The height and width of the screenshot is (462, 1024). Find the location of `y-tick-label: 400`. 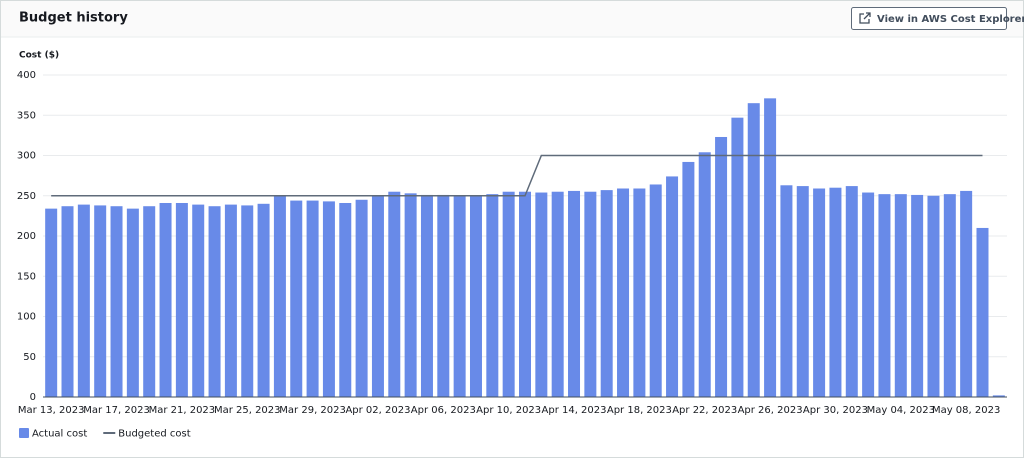

y-tick-label: 400 is located at coordinates (26, 75).